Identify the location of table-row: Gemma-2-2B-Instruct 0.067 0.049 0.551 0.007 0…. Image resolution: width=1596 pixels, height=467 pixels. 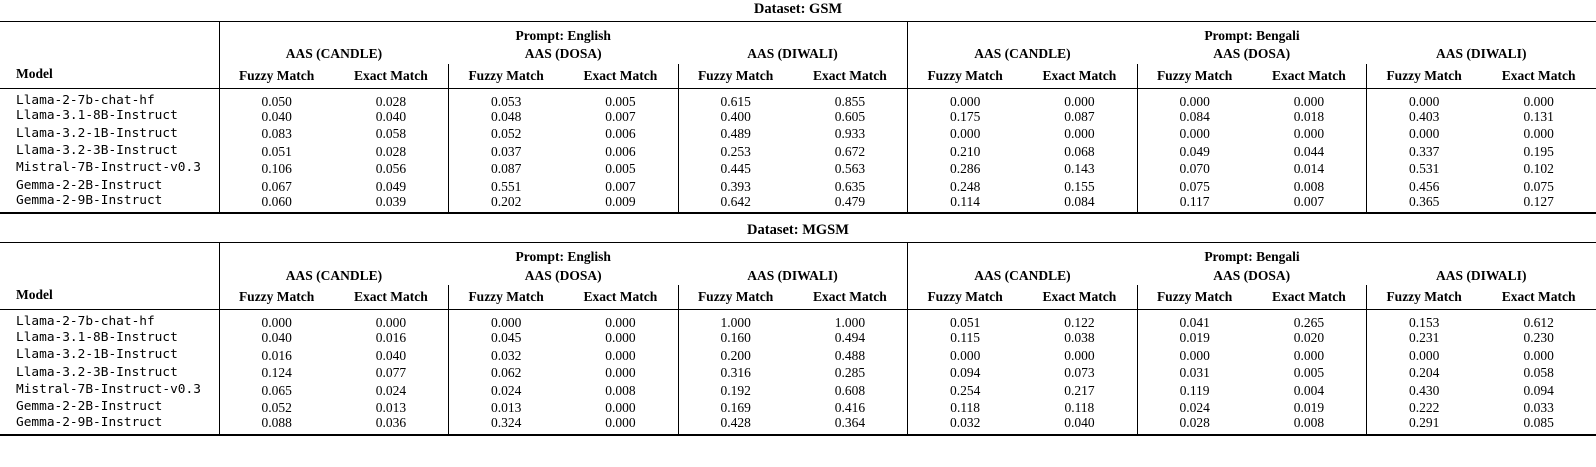
(798, 186).